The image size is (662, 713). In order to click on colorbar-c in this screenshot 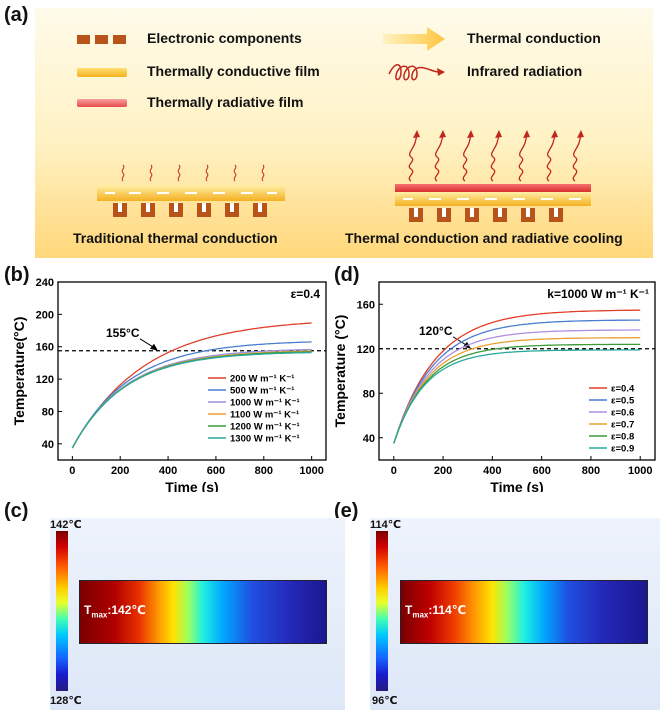, I will do `click(62, 611)`.